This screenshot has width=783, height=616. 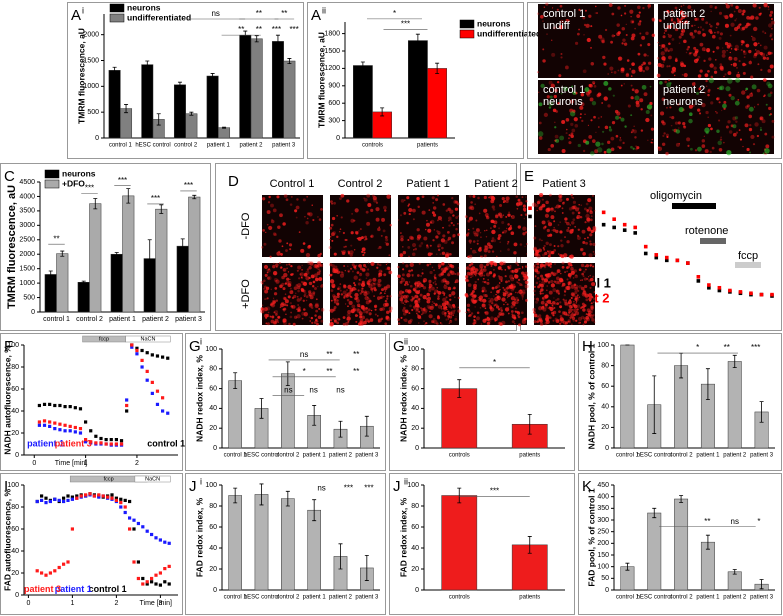 What do you see at coordinates (332, 68) in the screenshot?
I see `y-tick-label: 1200` at bounding box center [332, 68].